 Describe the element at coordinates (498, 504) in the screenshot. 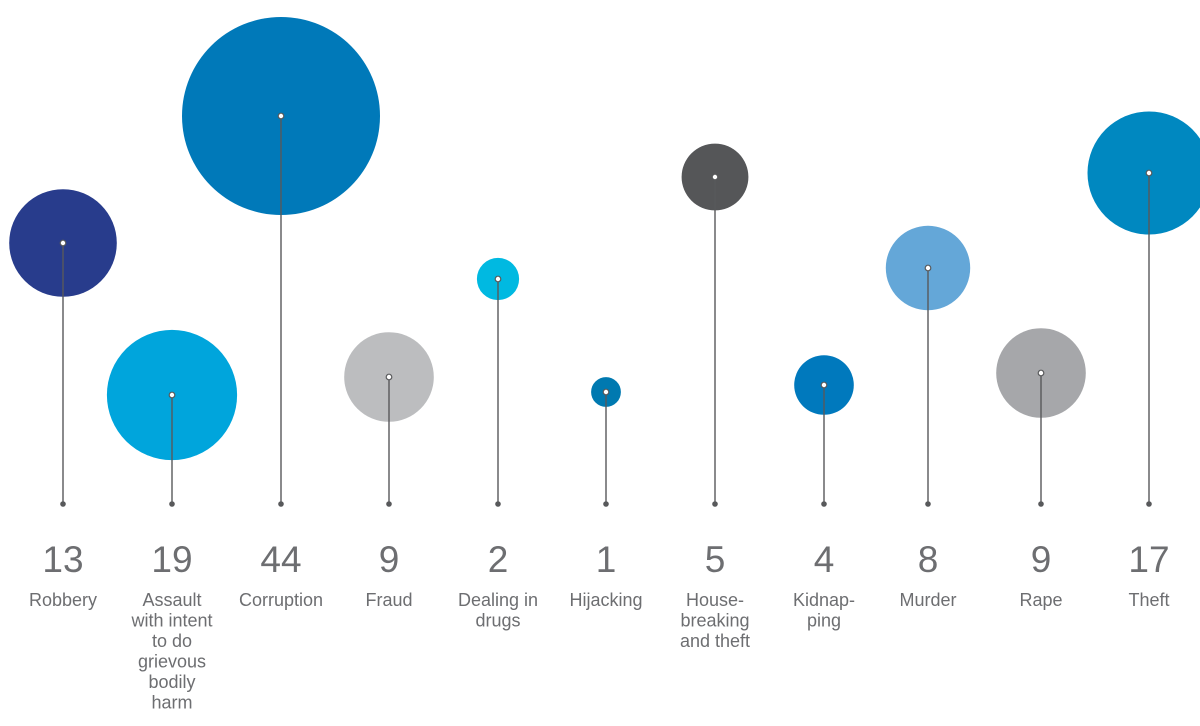

I see `stem-base-marker-dealing-in-drugs` at that location.